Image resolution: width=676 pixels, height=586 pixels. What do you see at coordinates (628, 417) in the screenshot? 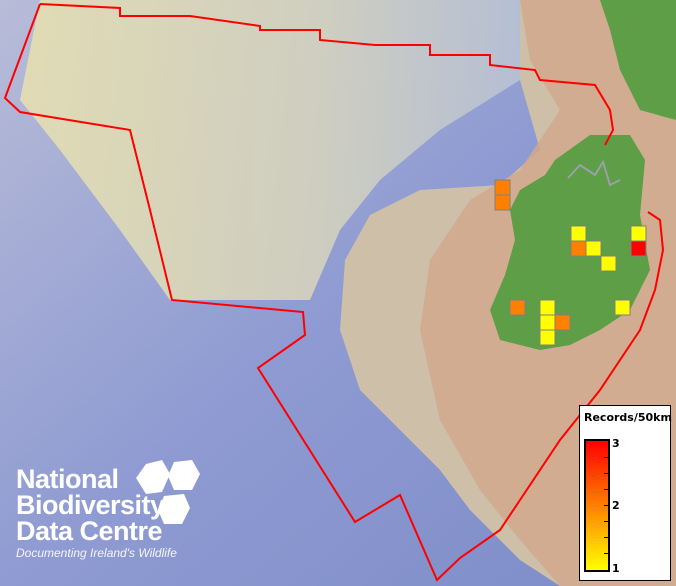
I see `legend-title: Records/50km` at bounding box center [628, 417].